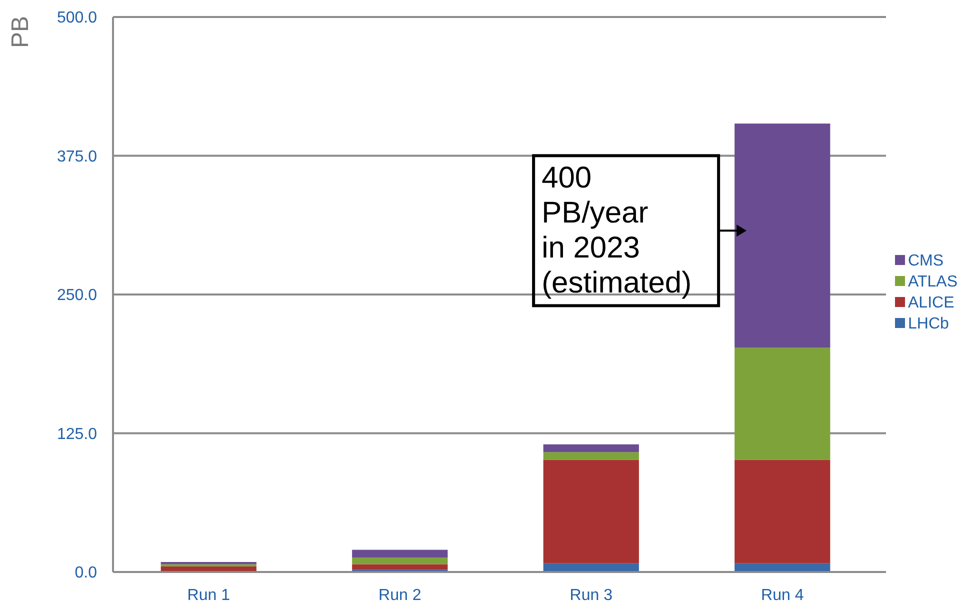  Describe the element at coordinates (929, 324) in the screenshot. I see `legend-label: LHCb` at that location.